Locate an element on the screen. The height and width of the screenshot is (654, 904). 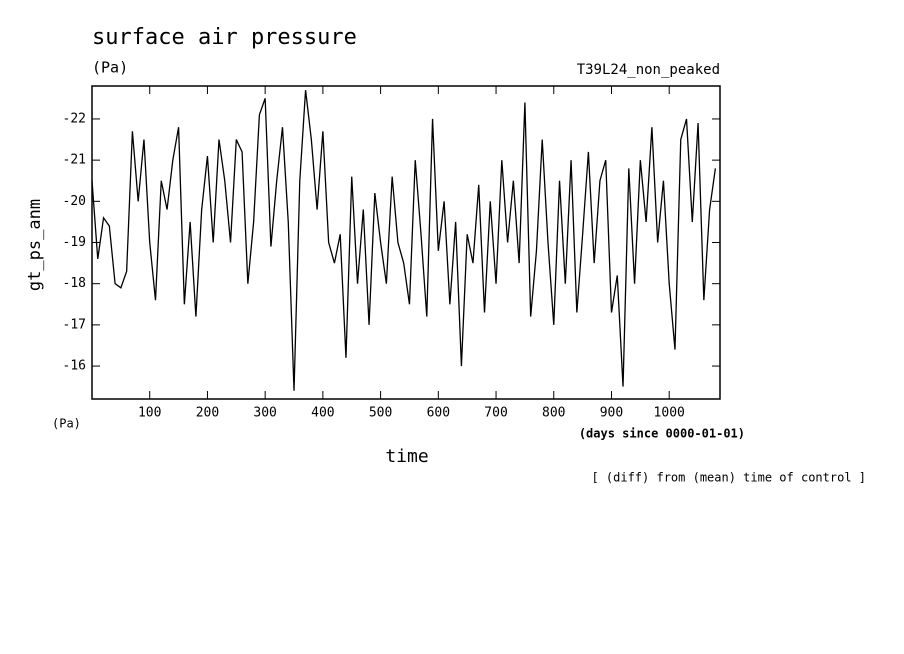
chart-title: surface air pressure is located at coordinates (224, 37).